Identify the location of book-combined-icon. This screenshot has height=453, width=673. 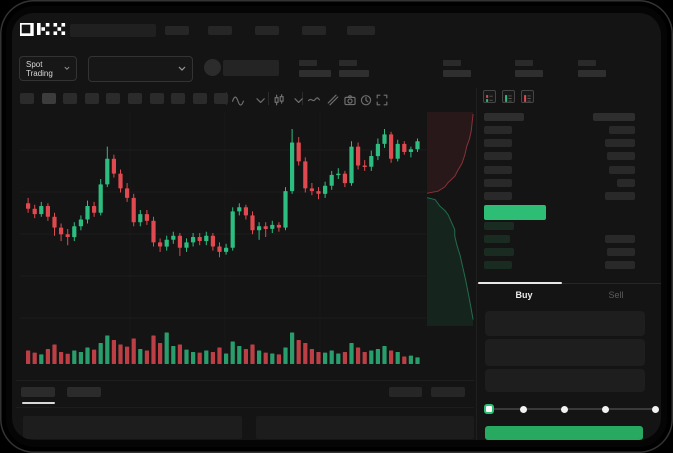
(489, 96).